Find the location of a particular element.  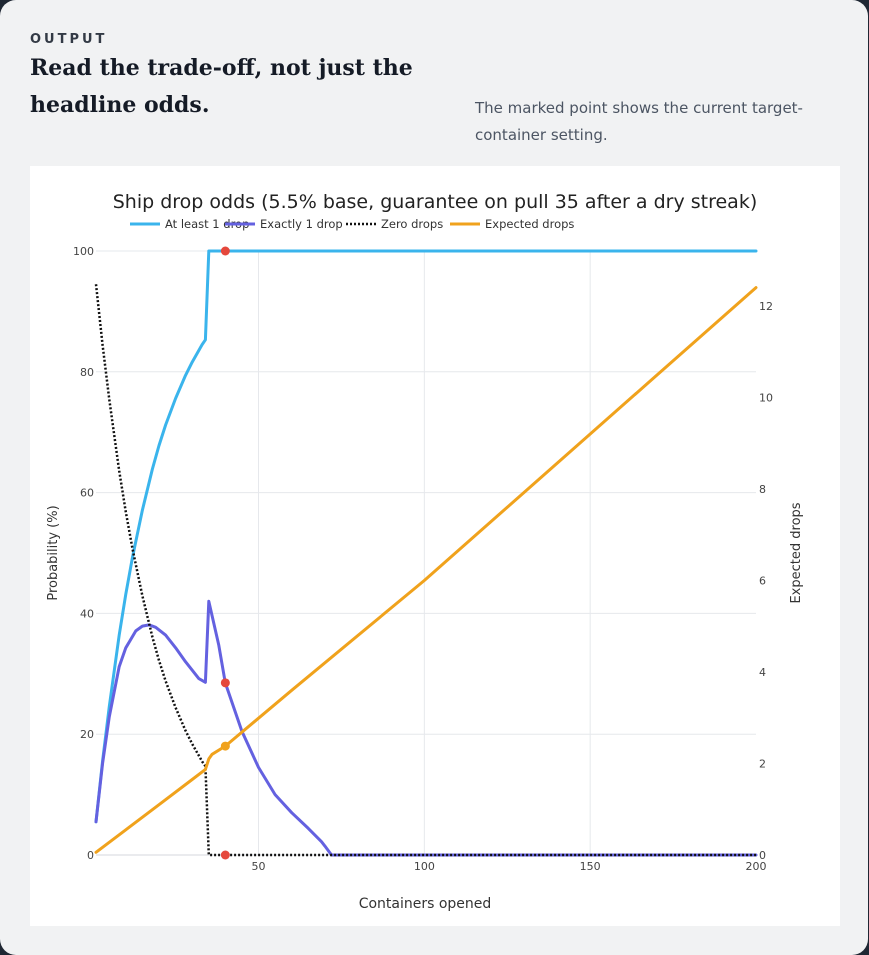

legend-label: At least 1 drop is located at coordinates (207, 224).